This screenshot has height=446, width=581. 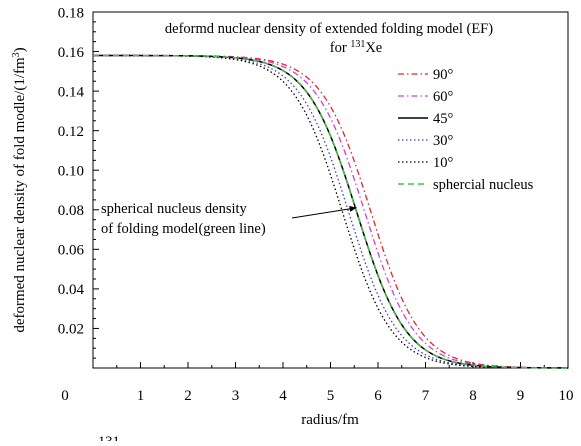 I want to click on x-tick-label: 7, so click(x=426, y=396).